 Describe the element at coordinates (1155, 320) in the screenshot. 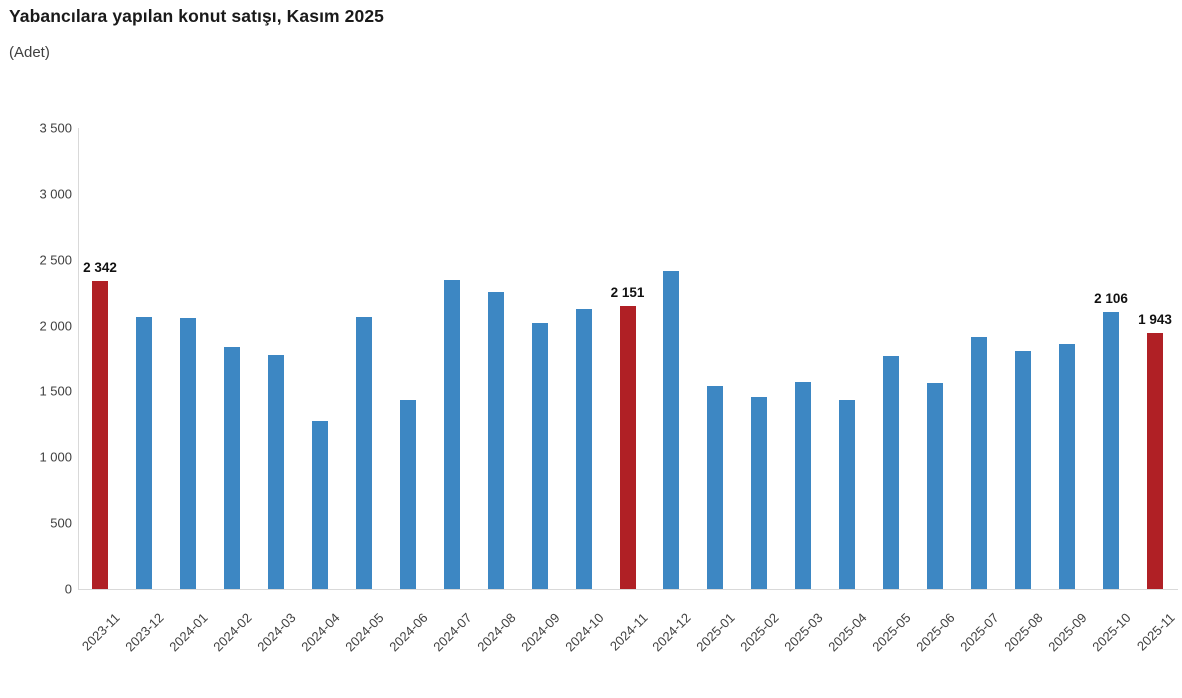

I see `data-label-2025-11: 1 943` at that location.